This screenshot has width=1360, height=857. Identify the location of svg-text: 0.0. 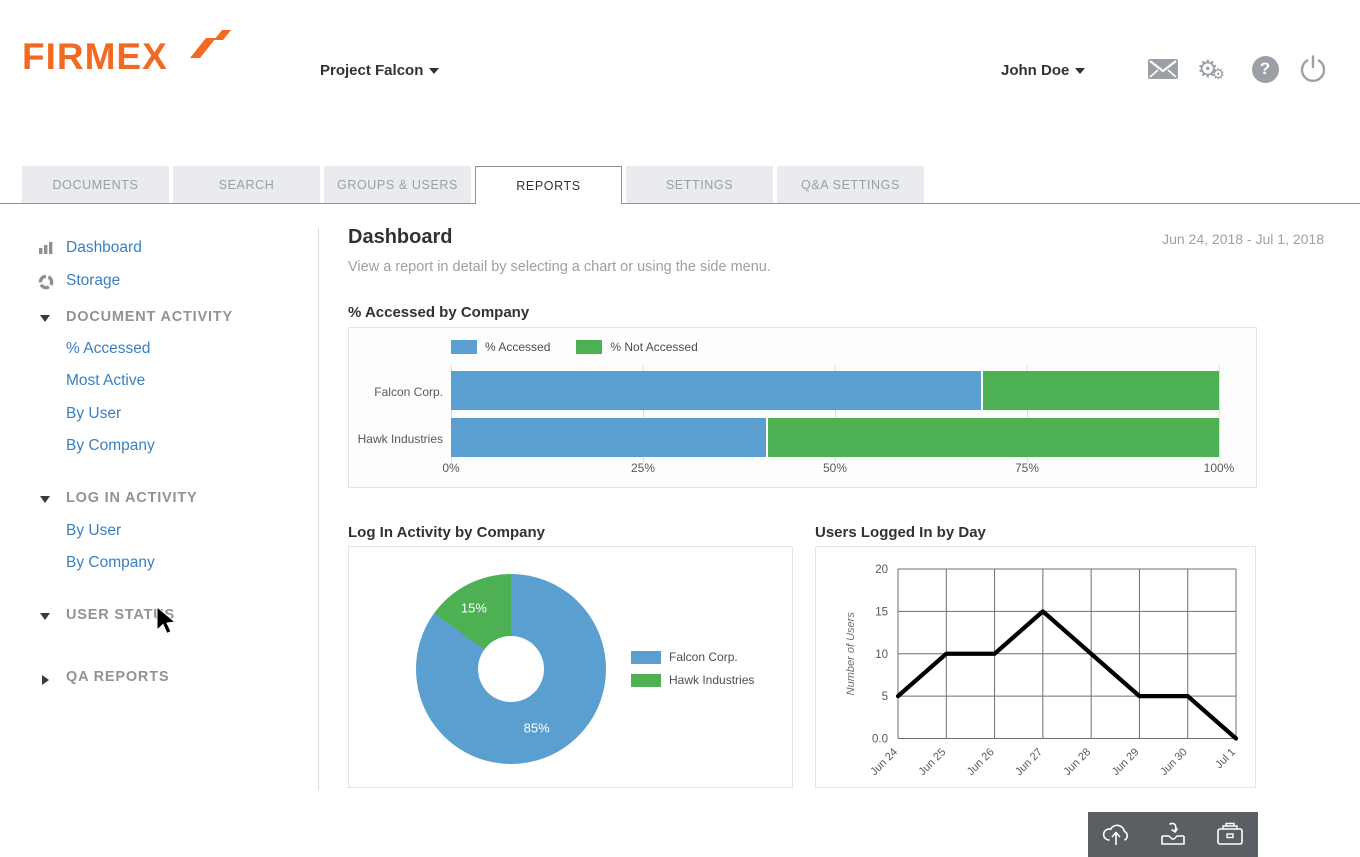
(880, 740).